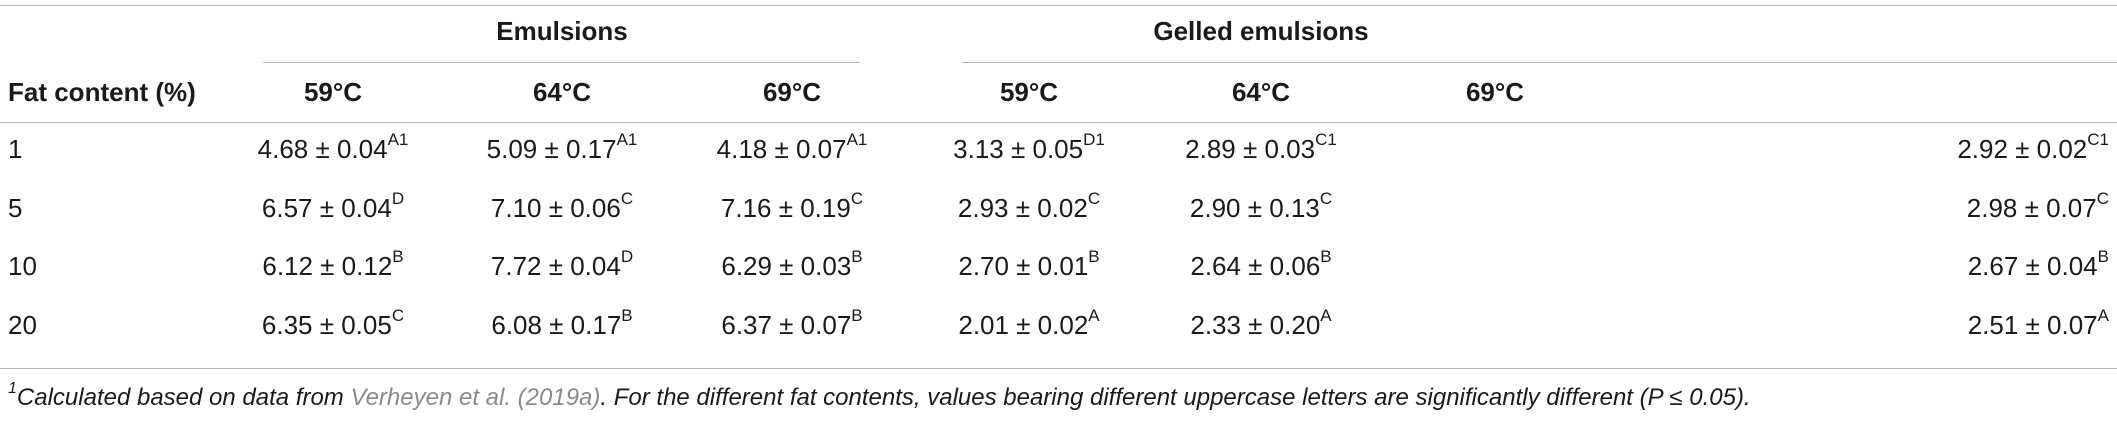 The height and width of the screenshot is (425, 2117). What do you see at coordinates (322, 149) in the screenshot?
I see `cell-value: 4.68 ± 0.04` at bounding box center [322, 149].